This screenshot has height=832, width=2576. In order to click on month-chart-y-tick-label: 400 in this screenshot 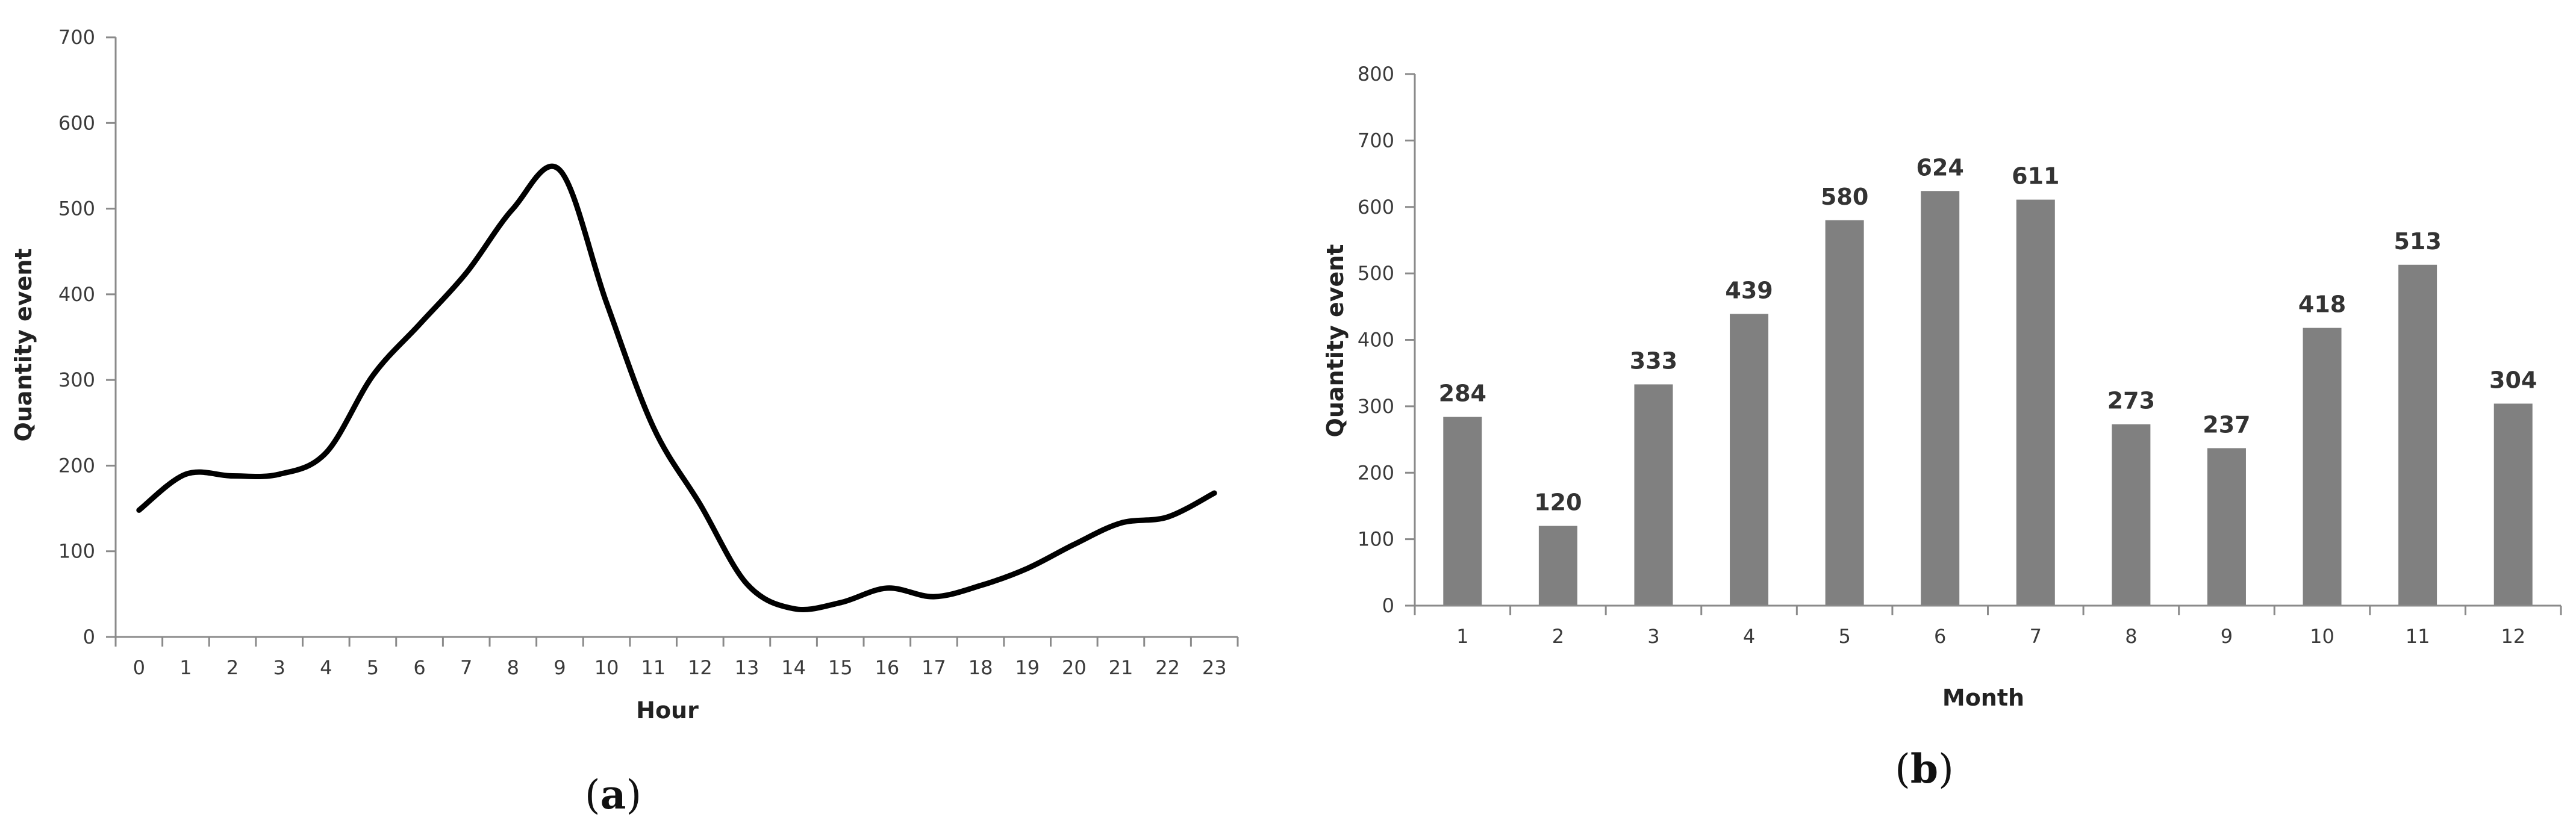, I will do `click(1376, 340)`.